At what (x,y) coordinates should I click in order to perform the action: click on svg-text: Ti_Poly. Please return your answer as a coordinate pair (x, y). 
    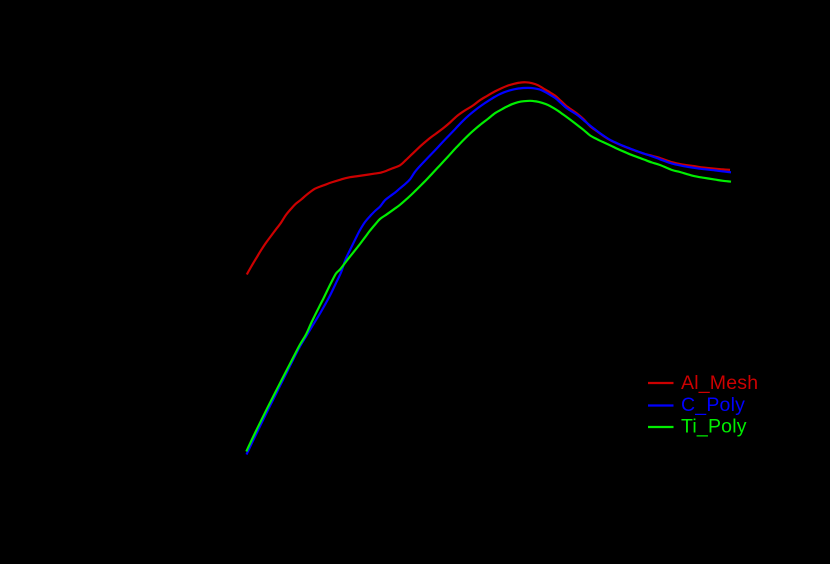
    Looking at the image, I should click on (714, 426).